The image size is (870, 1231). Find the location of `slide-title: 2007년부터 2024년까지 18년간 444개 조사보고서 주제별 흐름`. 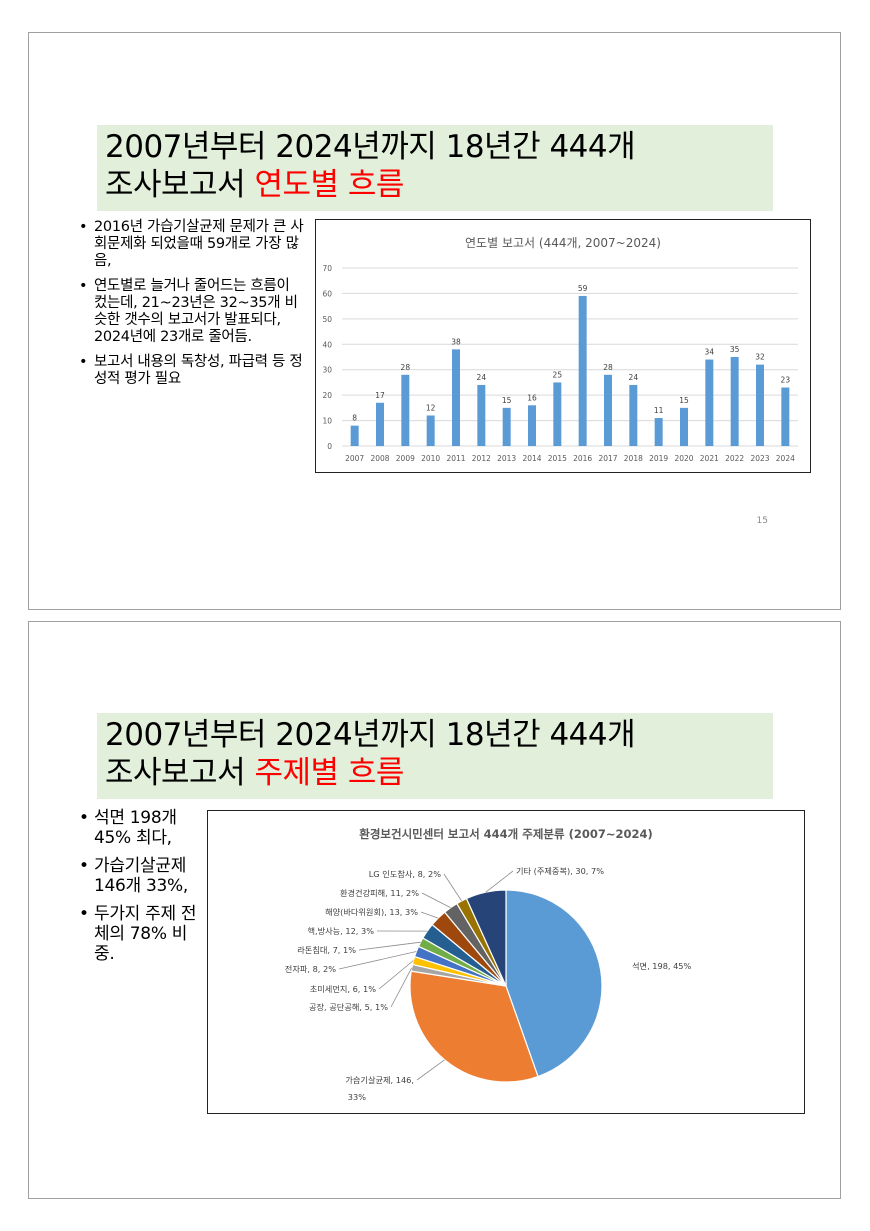

slide-title: 2007년부터 2024년까지 18년간 444개 조사보고서 주제별 흐름 is located at coordinates (435, 756).